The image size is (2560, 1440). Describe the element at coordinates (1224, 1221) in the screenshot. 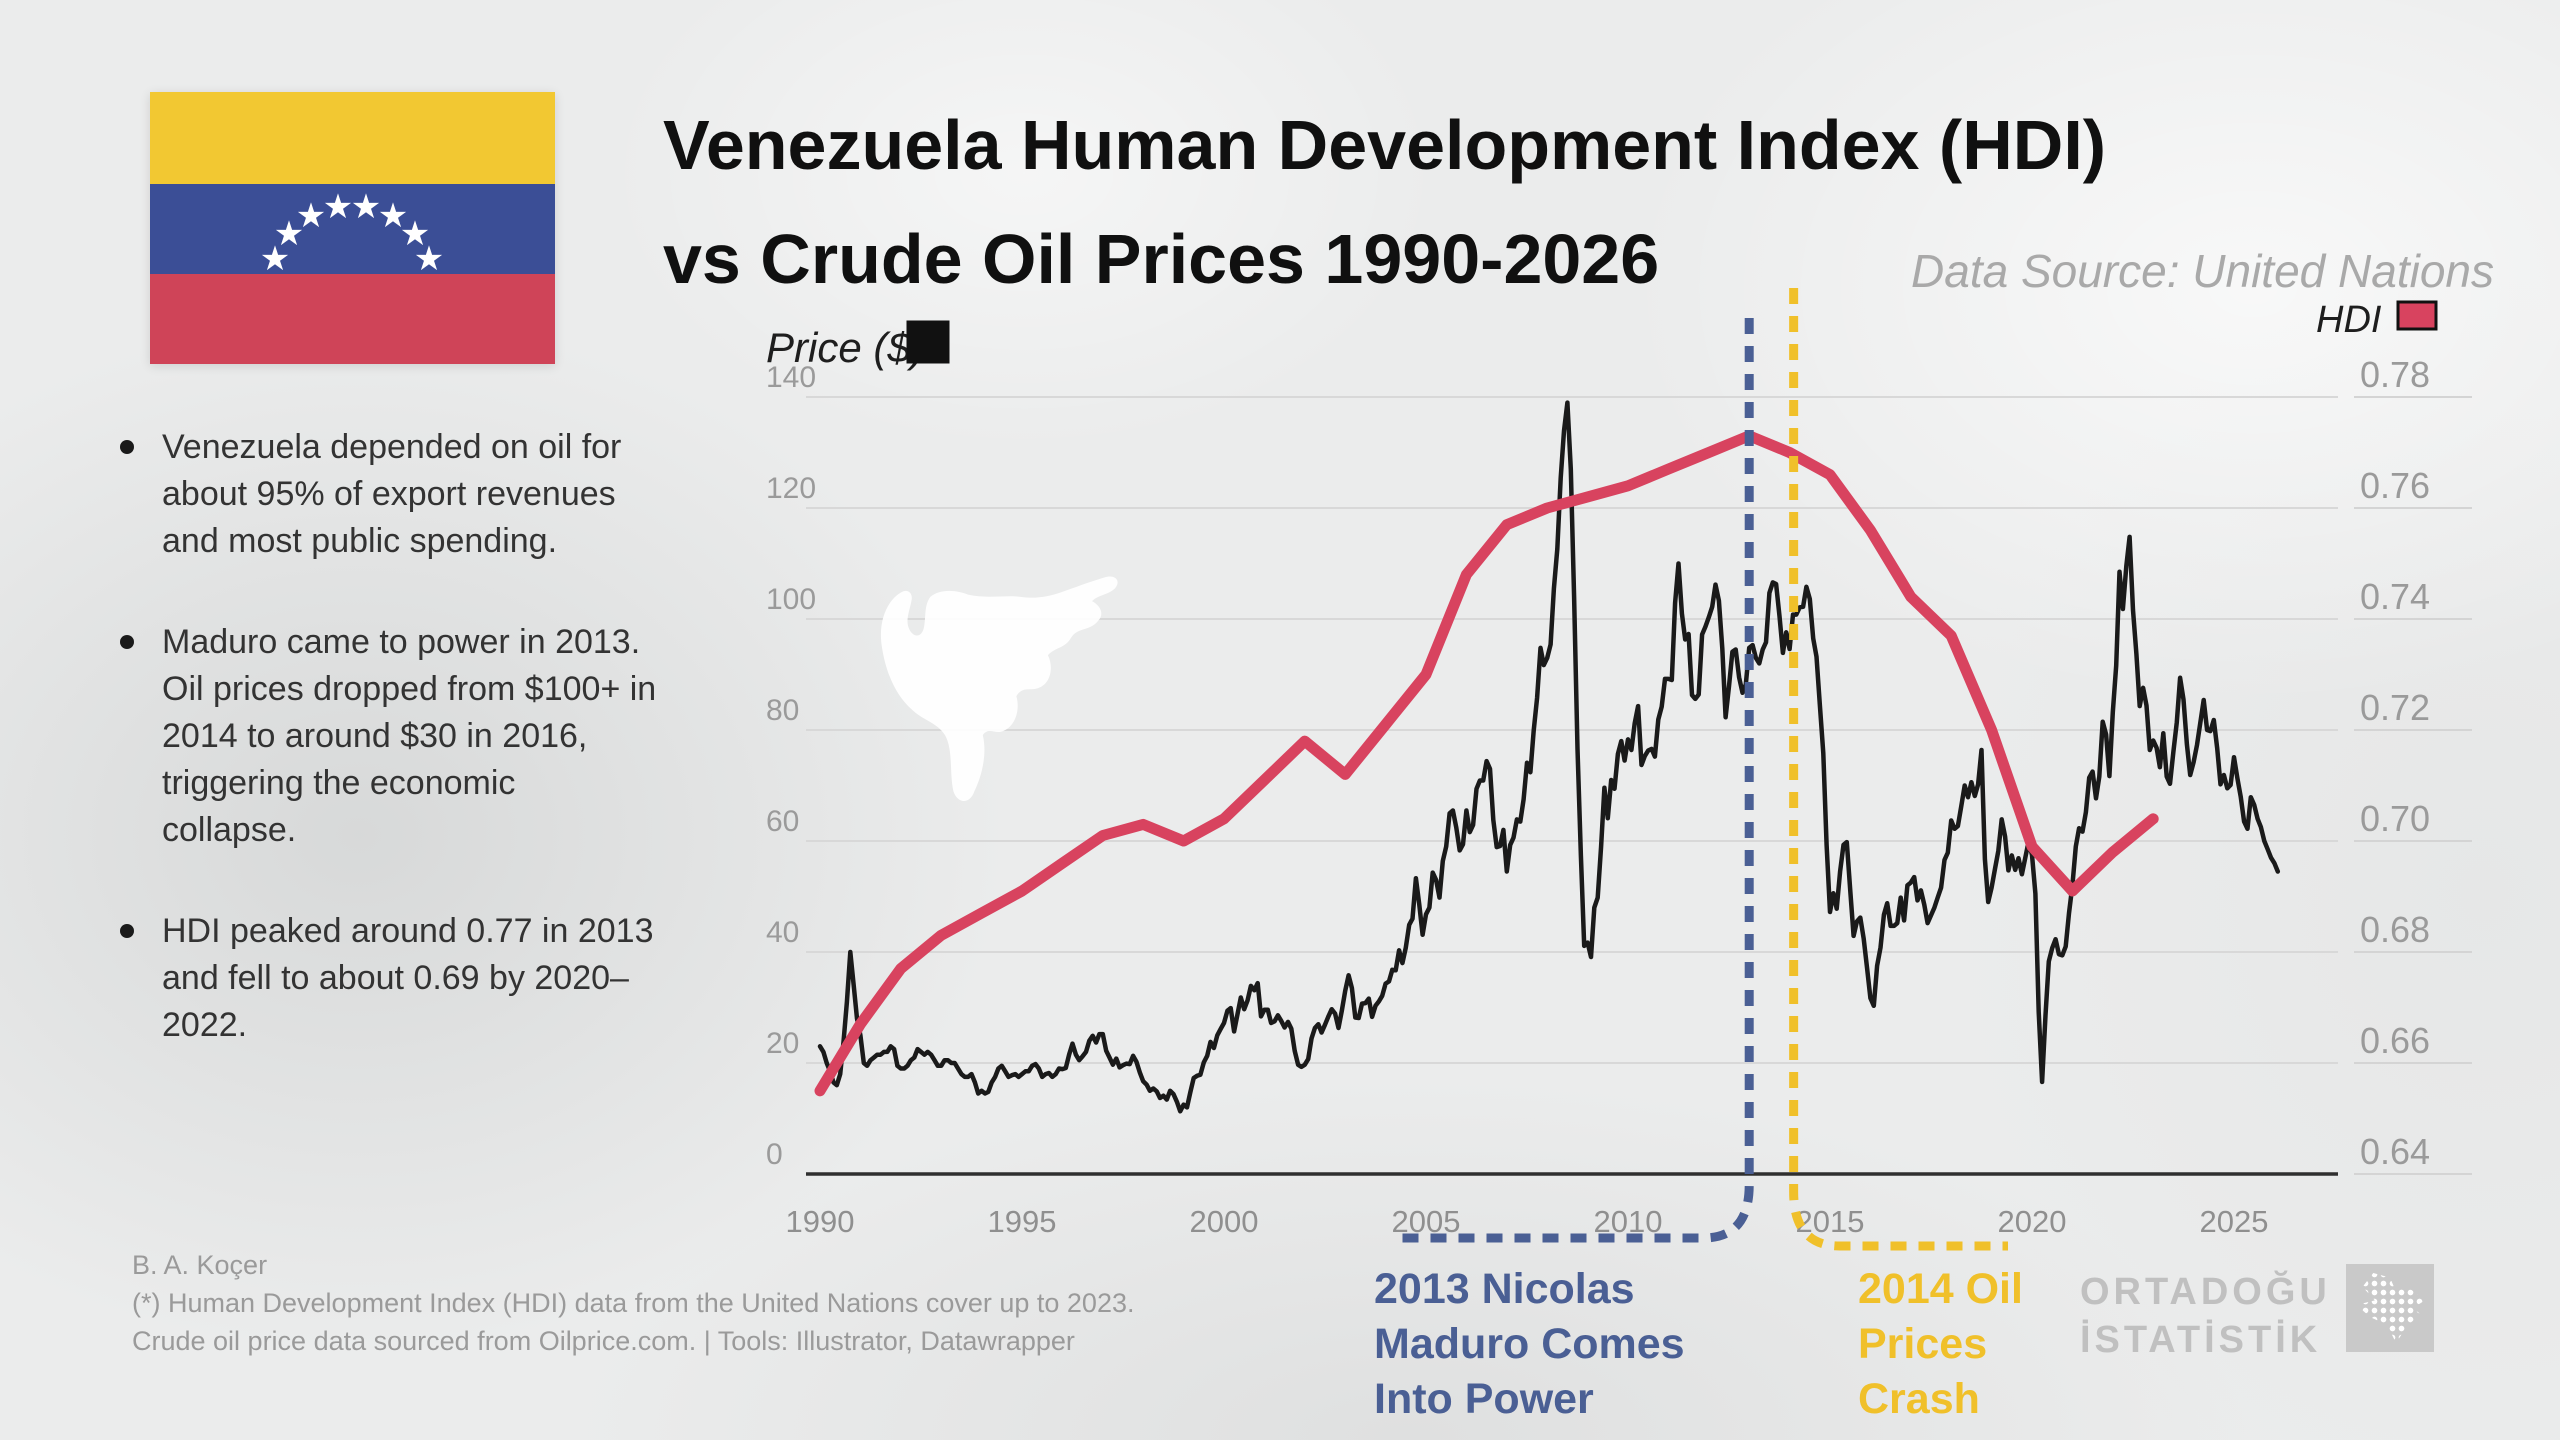

I see `x-tick: 2000` at that location.